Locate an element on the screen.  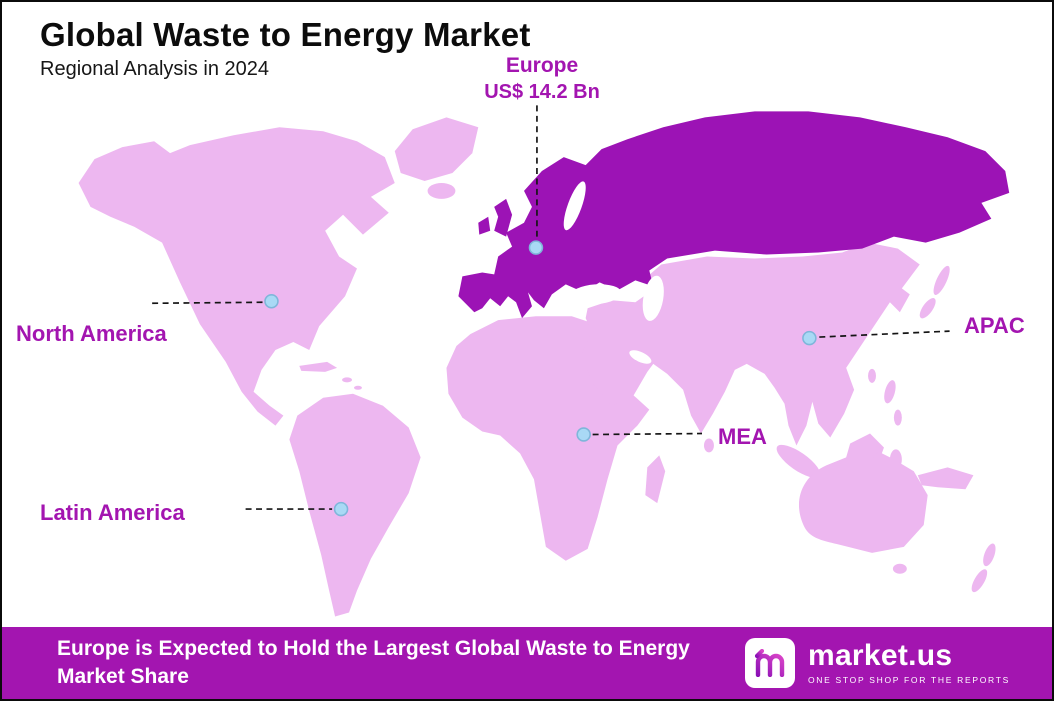
brand-tagline: ONE STOP SHOP FOR THE REPORTS is located at coordinates (908, 680).